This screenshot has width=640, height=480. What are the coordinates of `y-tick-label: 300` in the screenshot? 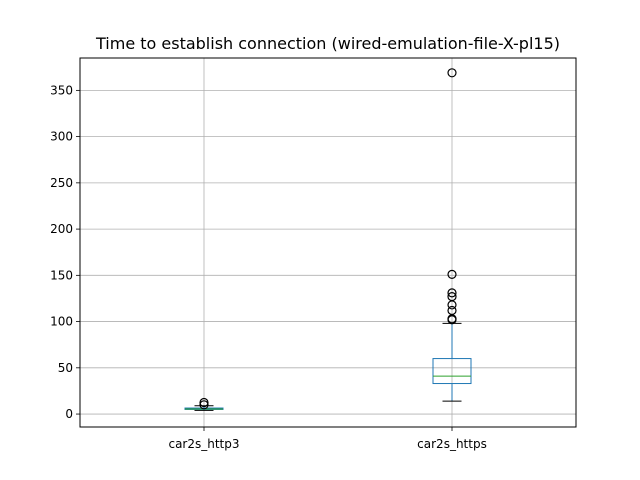 It's located at (61, 137).